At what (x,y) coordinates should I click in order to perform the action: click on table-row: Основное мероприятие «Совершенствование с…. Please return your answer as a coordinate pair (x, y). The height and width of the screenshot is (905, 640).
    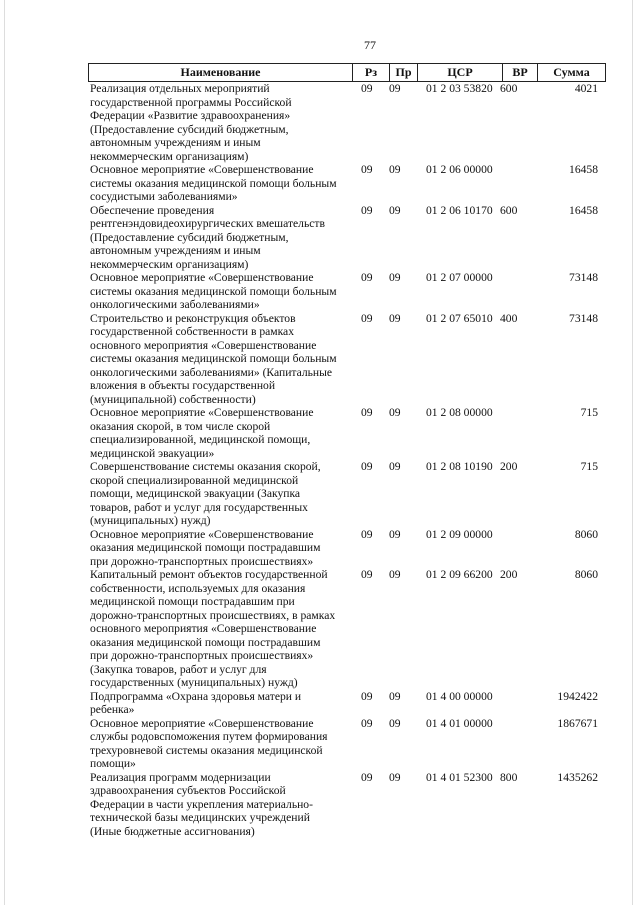
    Looking at the image, I should click on (347, 744).